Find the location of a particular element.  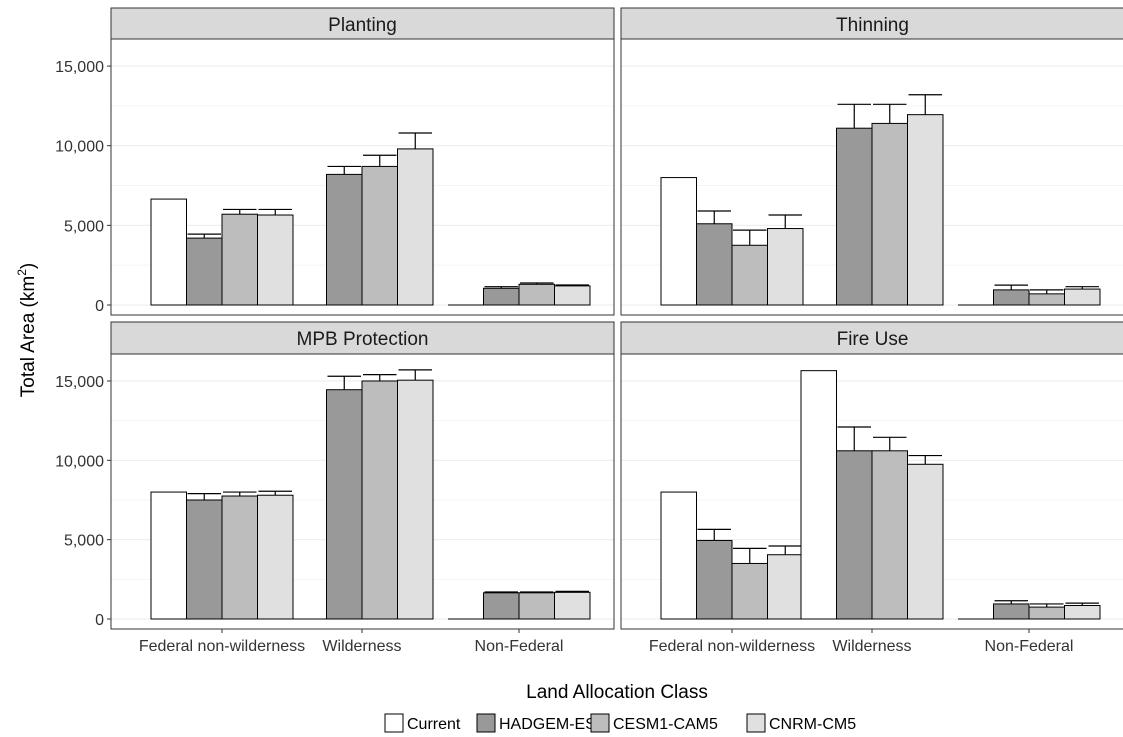

panel-title: Fire Use is located at coordinates (873, 339).